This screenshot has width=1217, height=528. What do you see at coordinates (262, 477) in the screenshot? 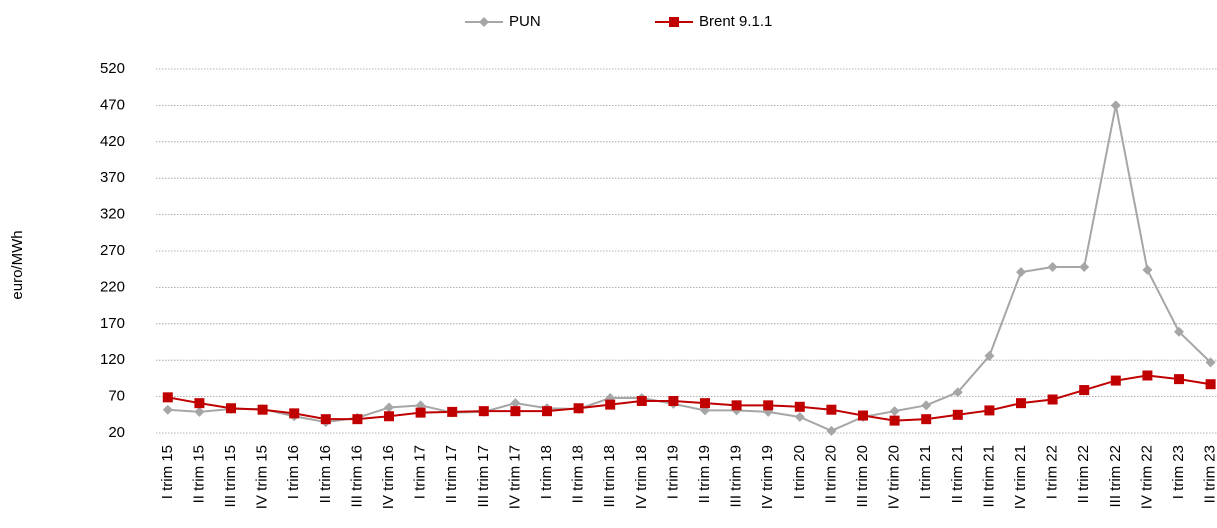
I see `x-tick-label: IV trim 15` at bounding box center [262, 477].